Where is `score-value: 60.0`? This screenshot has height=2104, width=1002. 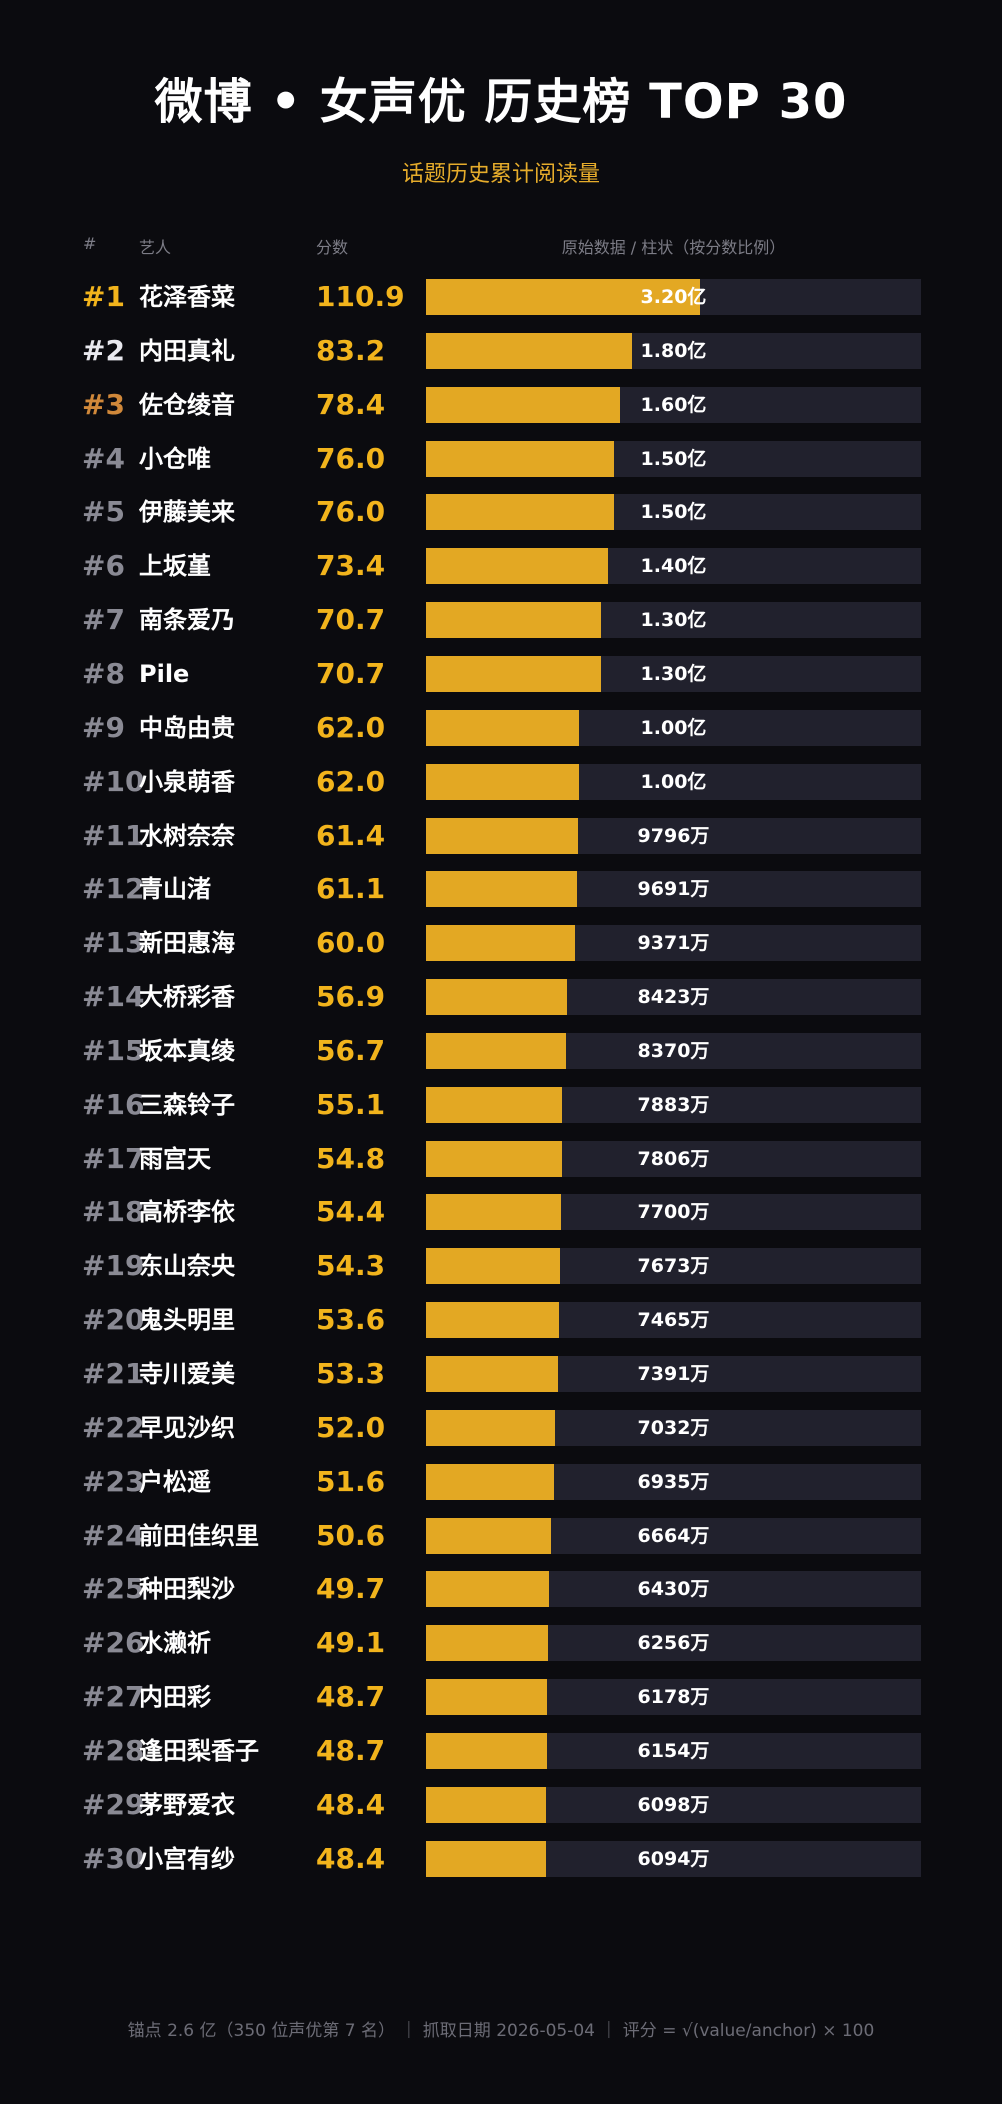
score-value: 60.0 is located at coordinates (351, 943).